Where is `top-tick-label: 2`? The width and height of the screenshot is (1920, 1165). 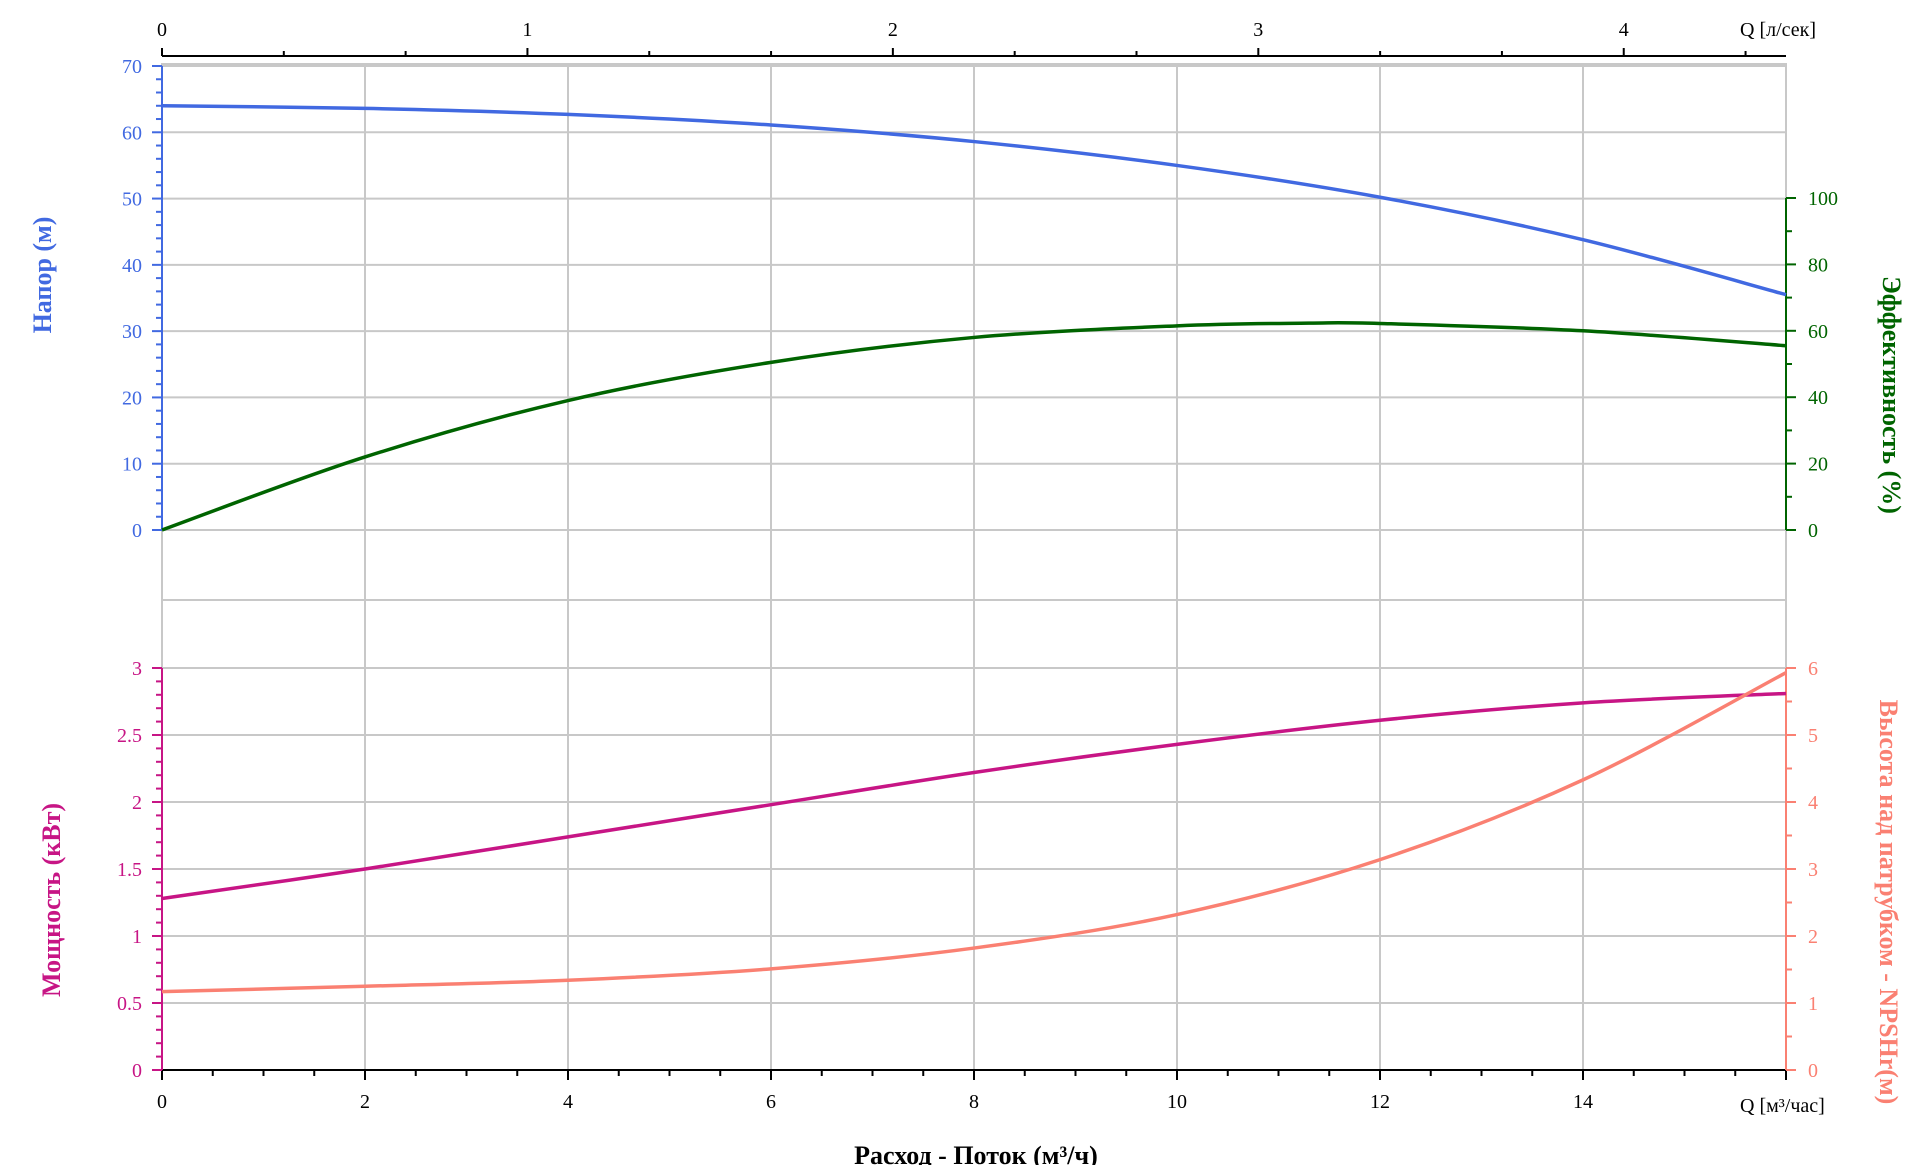 top-tick-label: 2 is located at coordinates (893, 30).